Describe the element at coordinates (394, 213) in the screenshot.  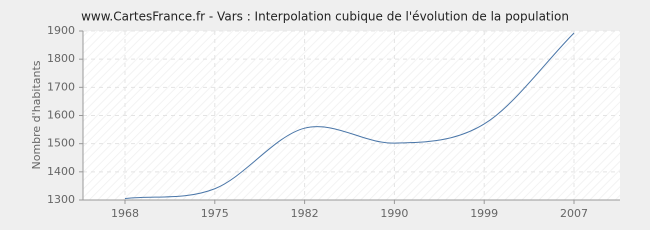
I see `x-tick-label: 1990` at that location.